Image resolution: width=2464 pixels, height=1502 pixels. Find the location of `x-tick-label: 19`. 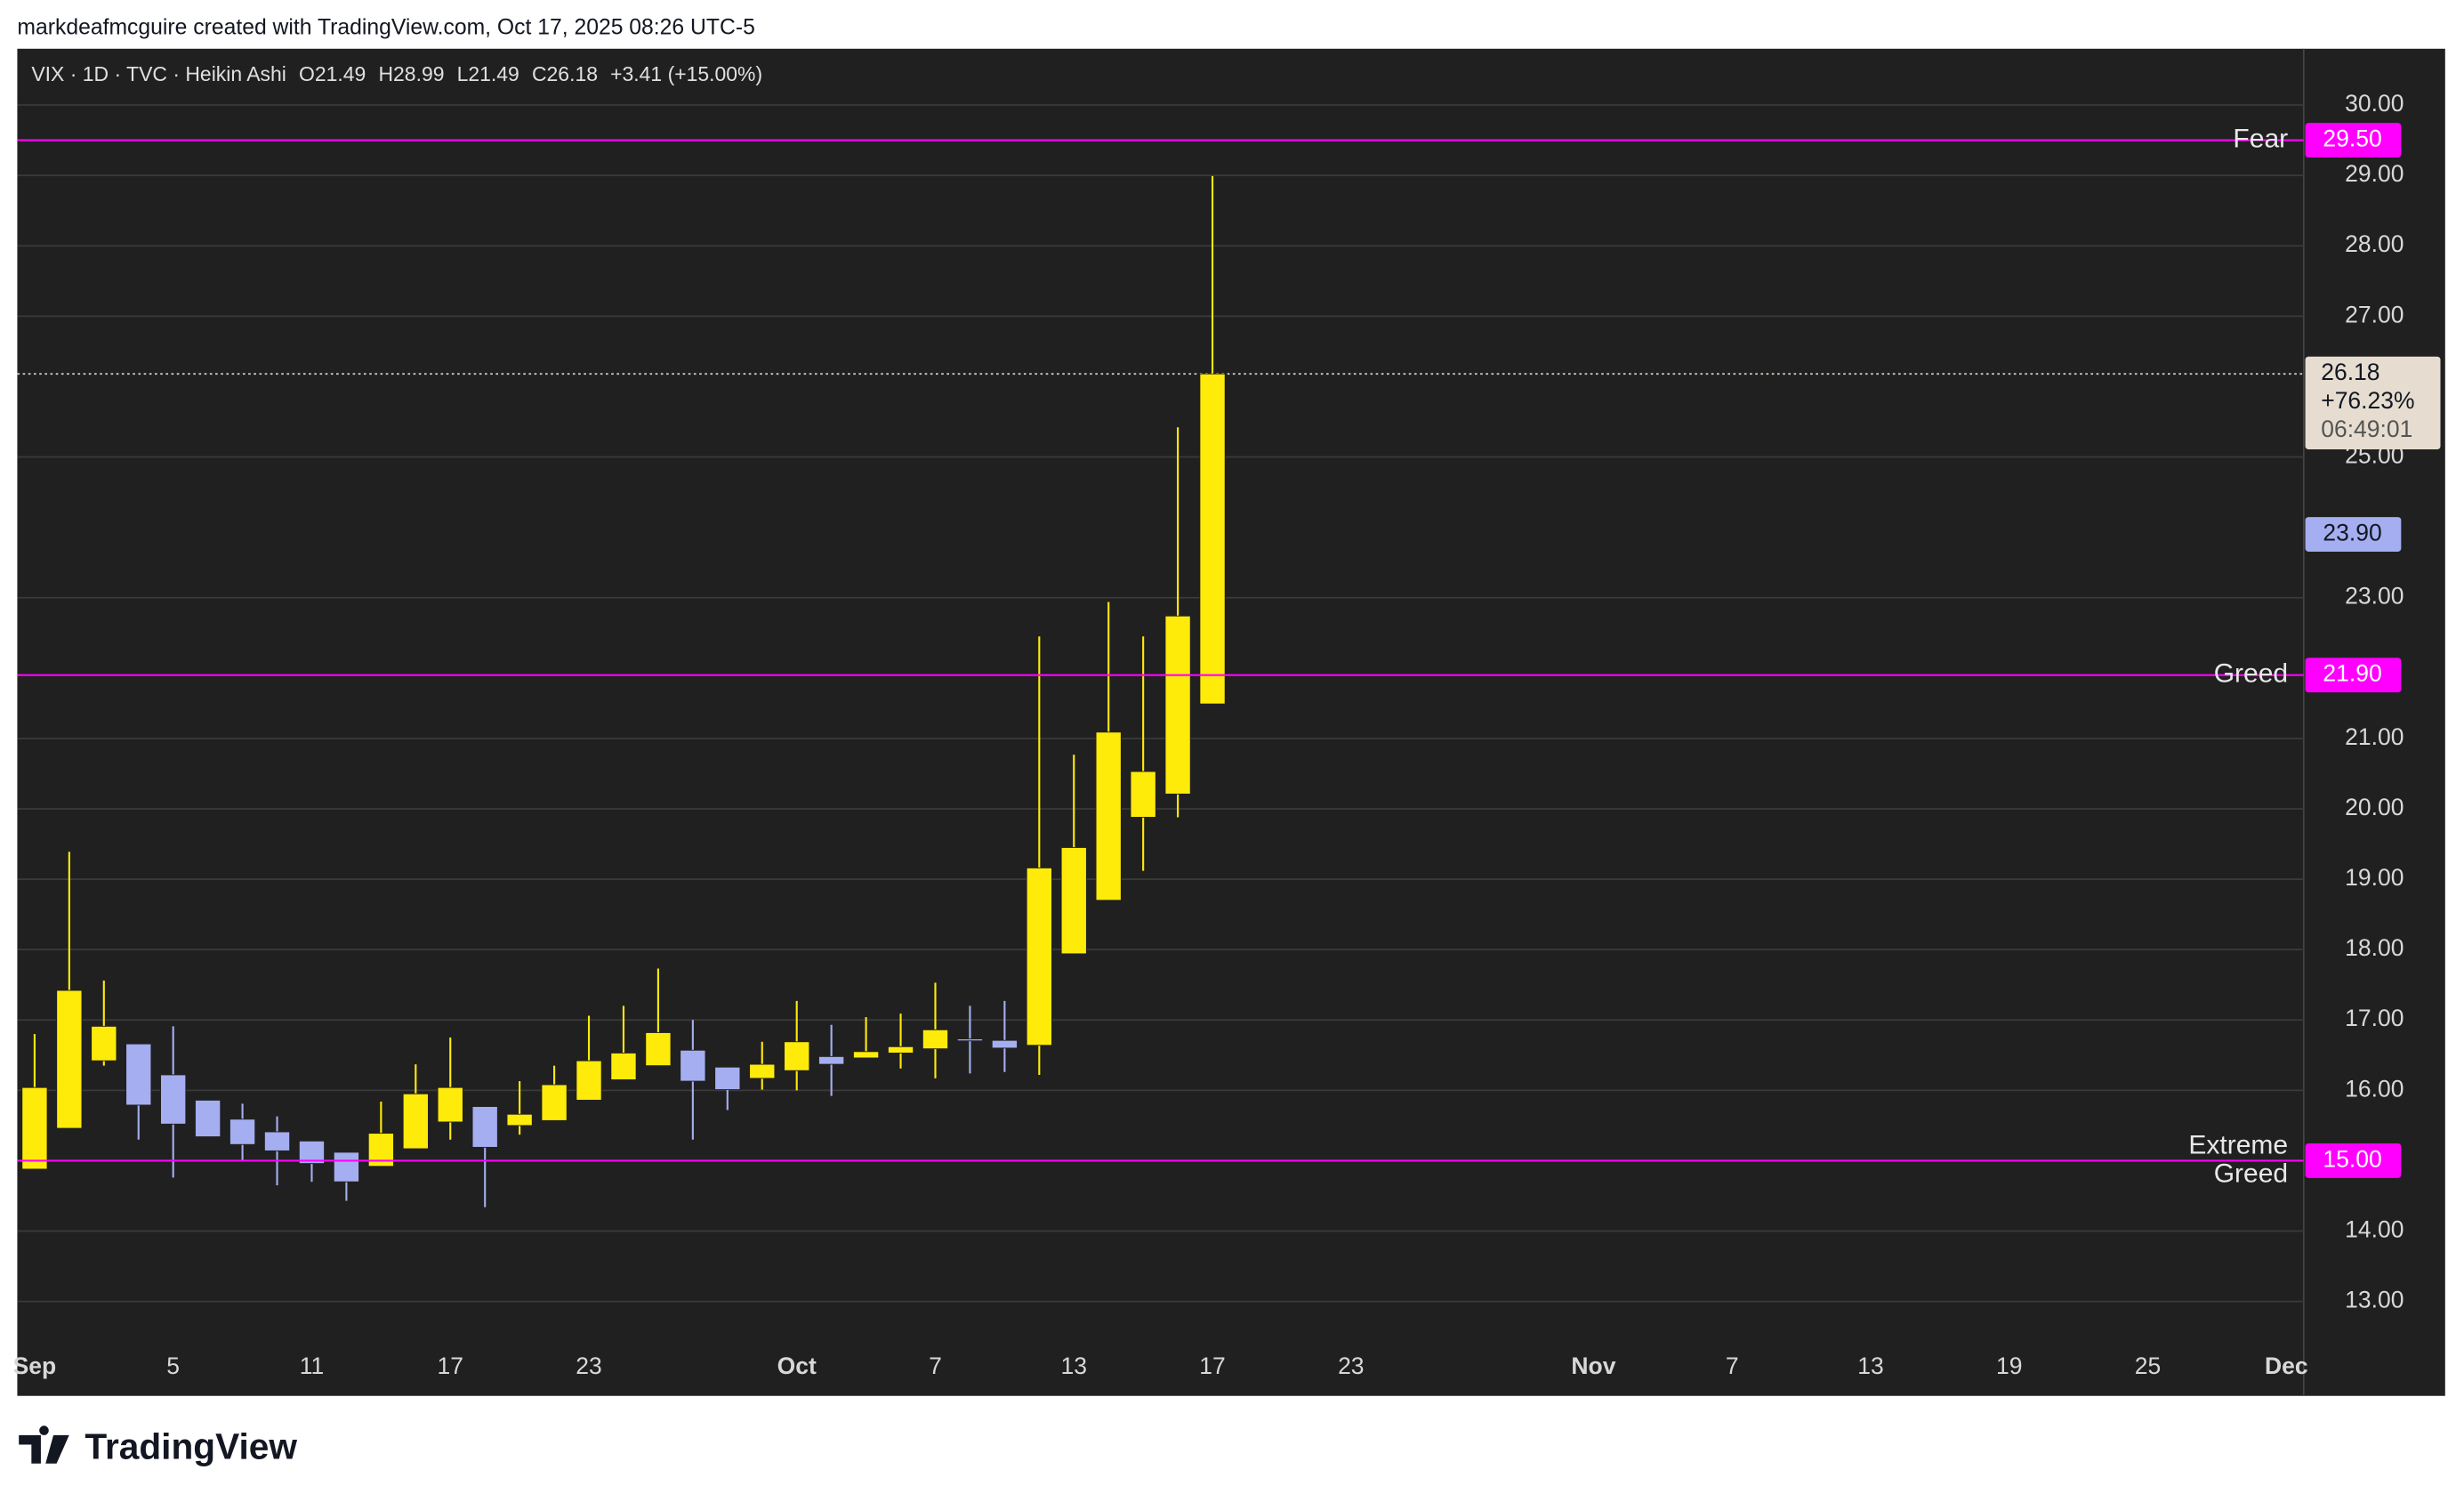

x-tick-label: 19 is located at coordinates (2009, 1366).